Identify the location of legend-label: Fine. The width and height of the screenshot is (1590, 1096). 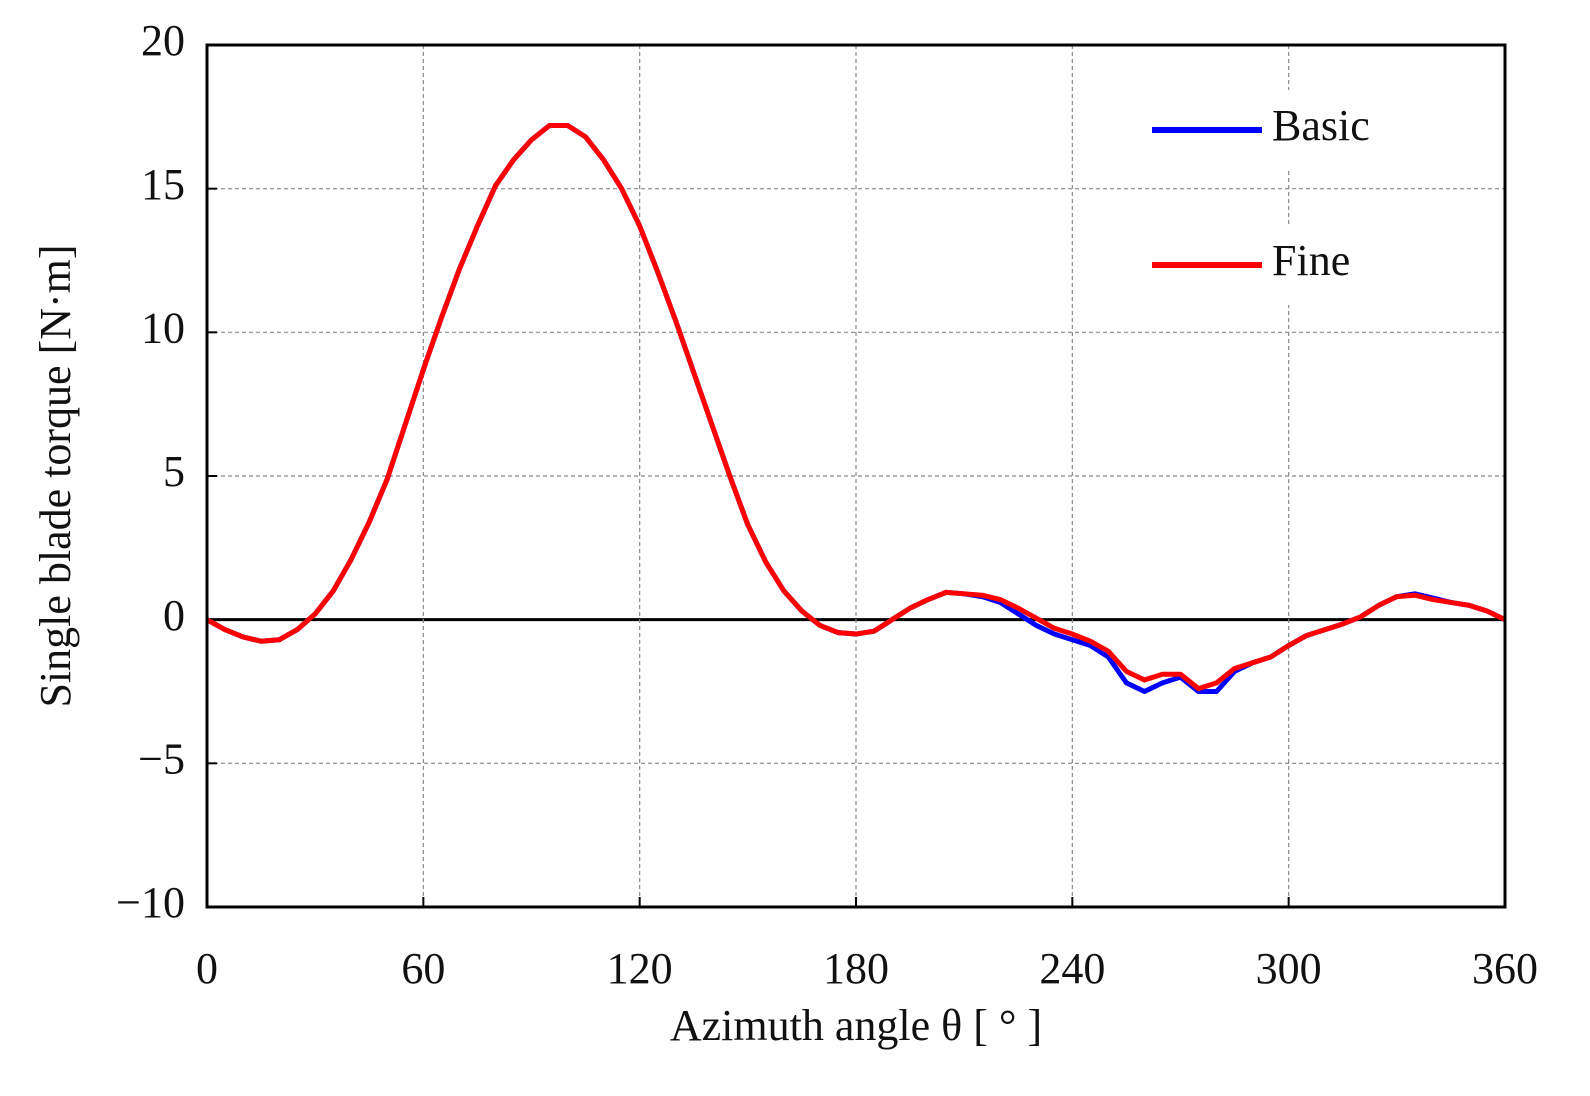
(1311, 260).